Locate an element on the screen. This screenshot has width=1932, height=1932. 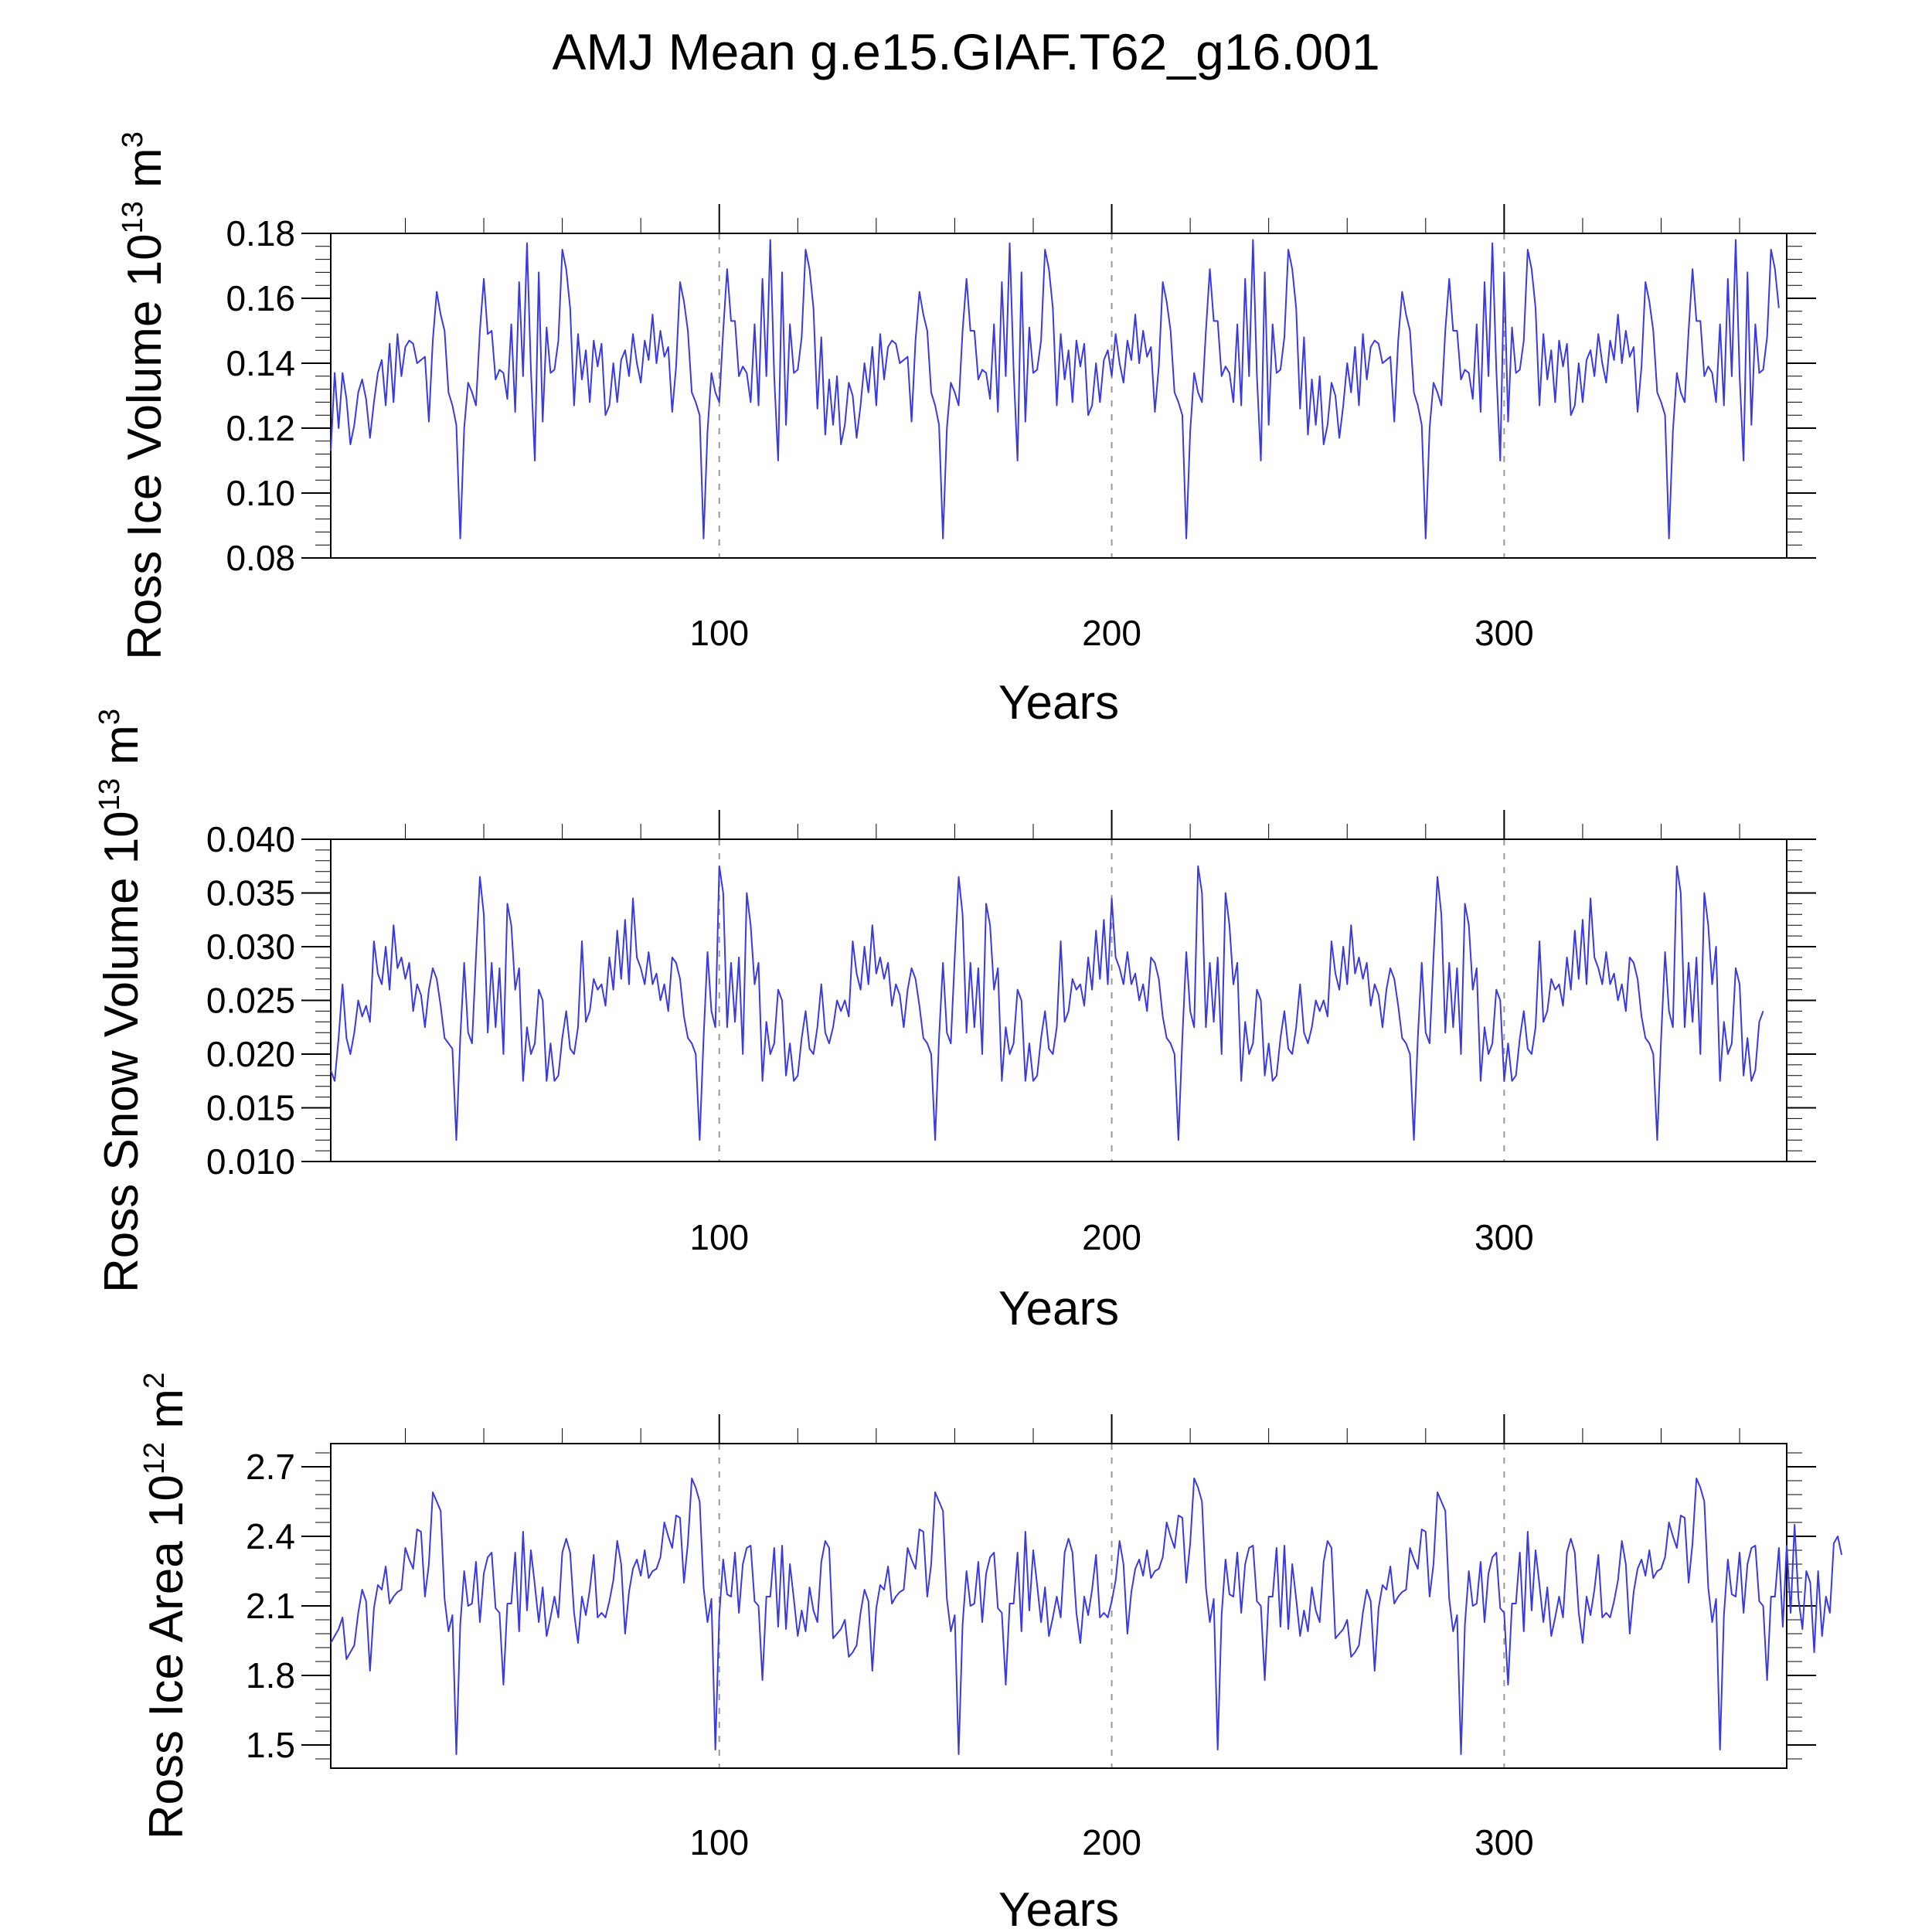
y-tick-label: 0.025 is located at coordinates (251, 1001).